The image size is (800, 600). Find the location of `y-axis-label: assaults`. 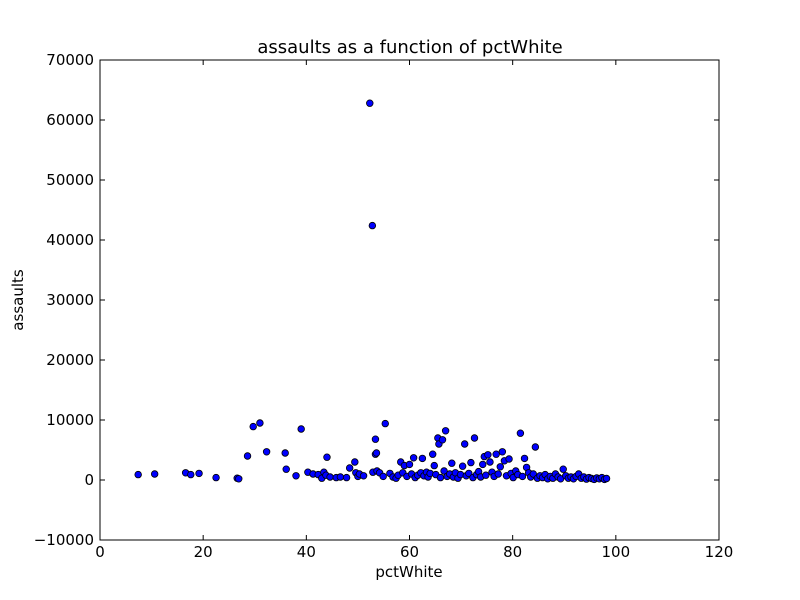

y-axis-label: assaults is located at coordinates (18, 300).